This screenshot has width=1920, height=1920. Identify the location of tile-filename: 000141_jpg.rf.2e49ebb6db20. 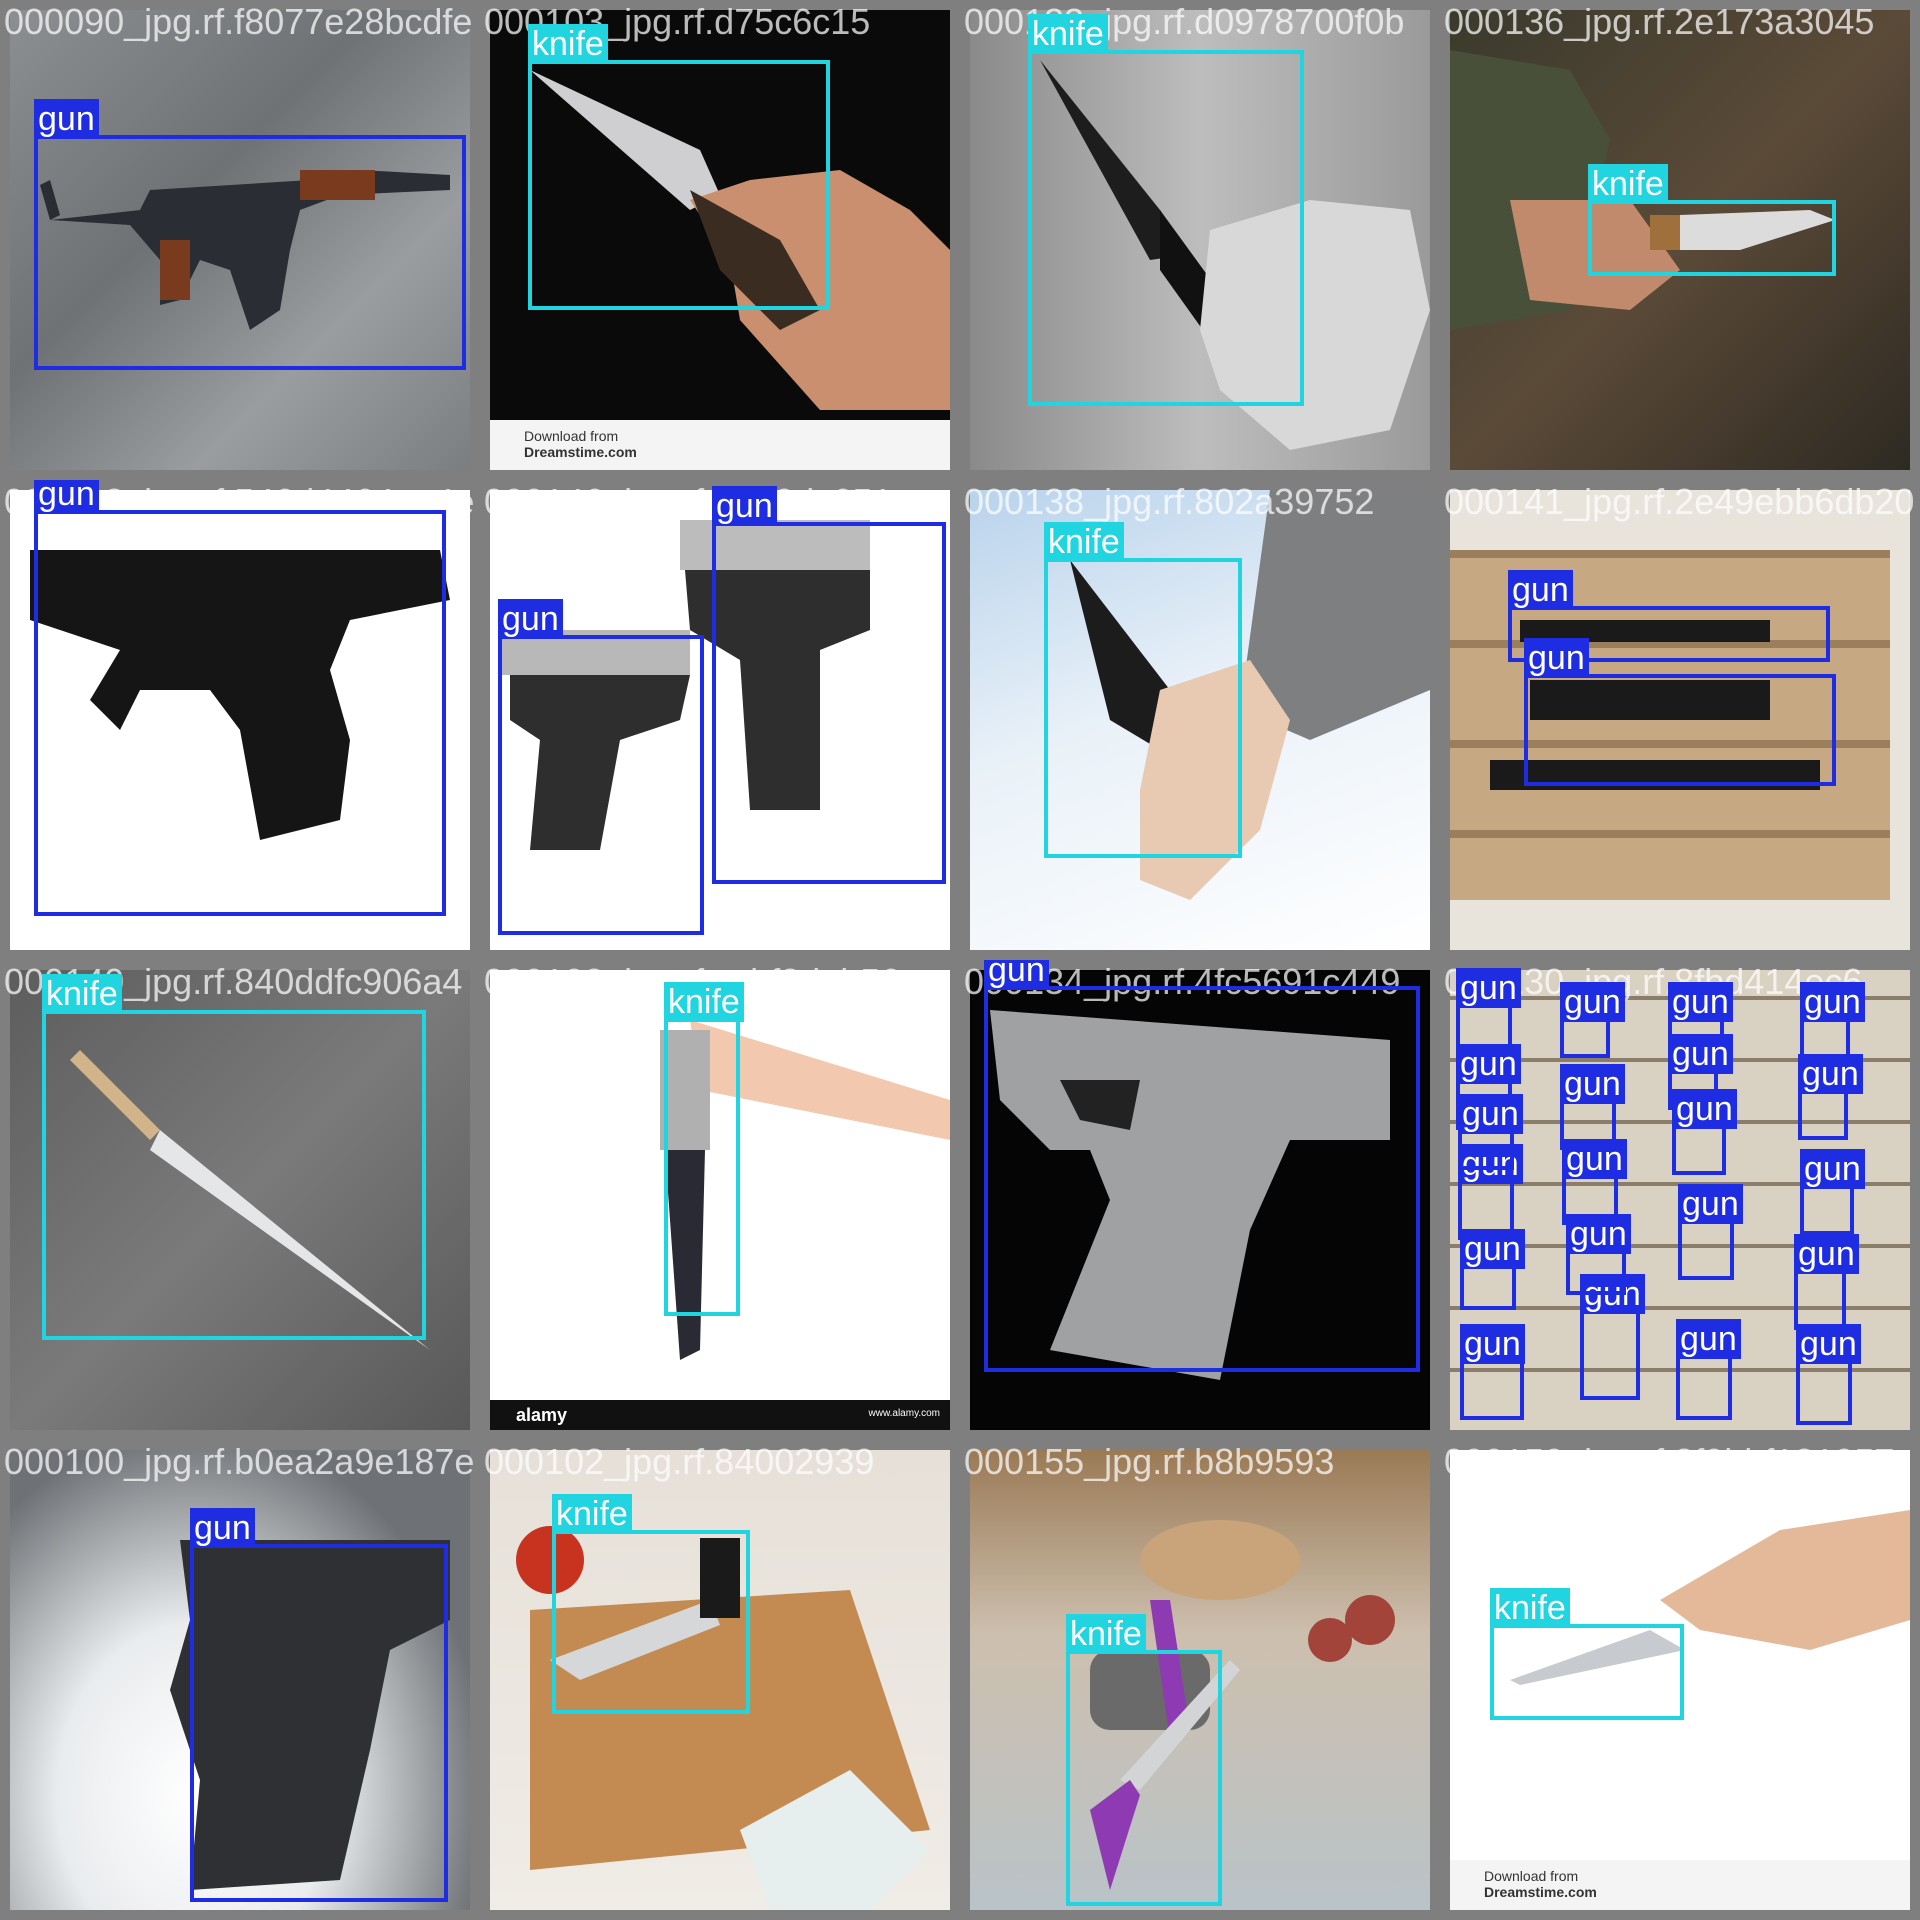
(1679, 501).